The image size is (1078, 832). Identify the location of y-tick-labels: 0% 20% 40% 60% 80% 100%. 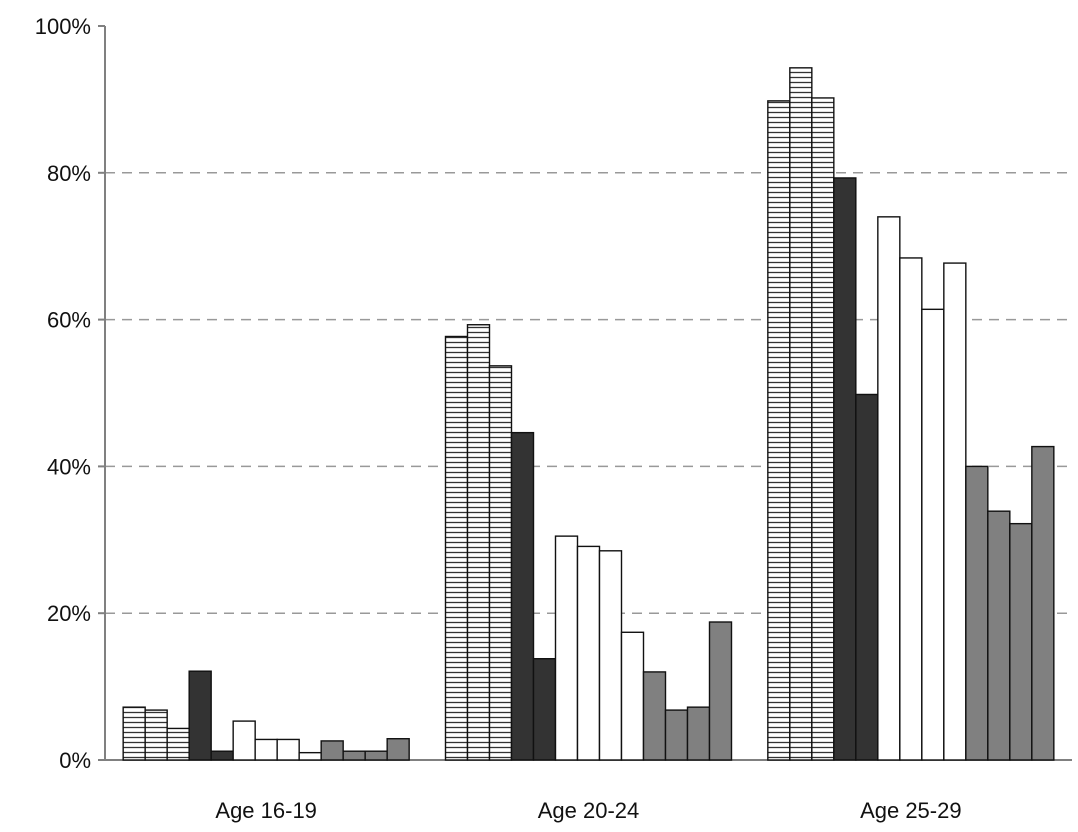
(63, 393).